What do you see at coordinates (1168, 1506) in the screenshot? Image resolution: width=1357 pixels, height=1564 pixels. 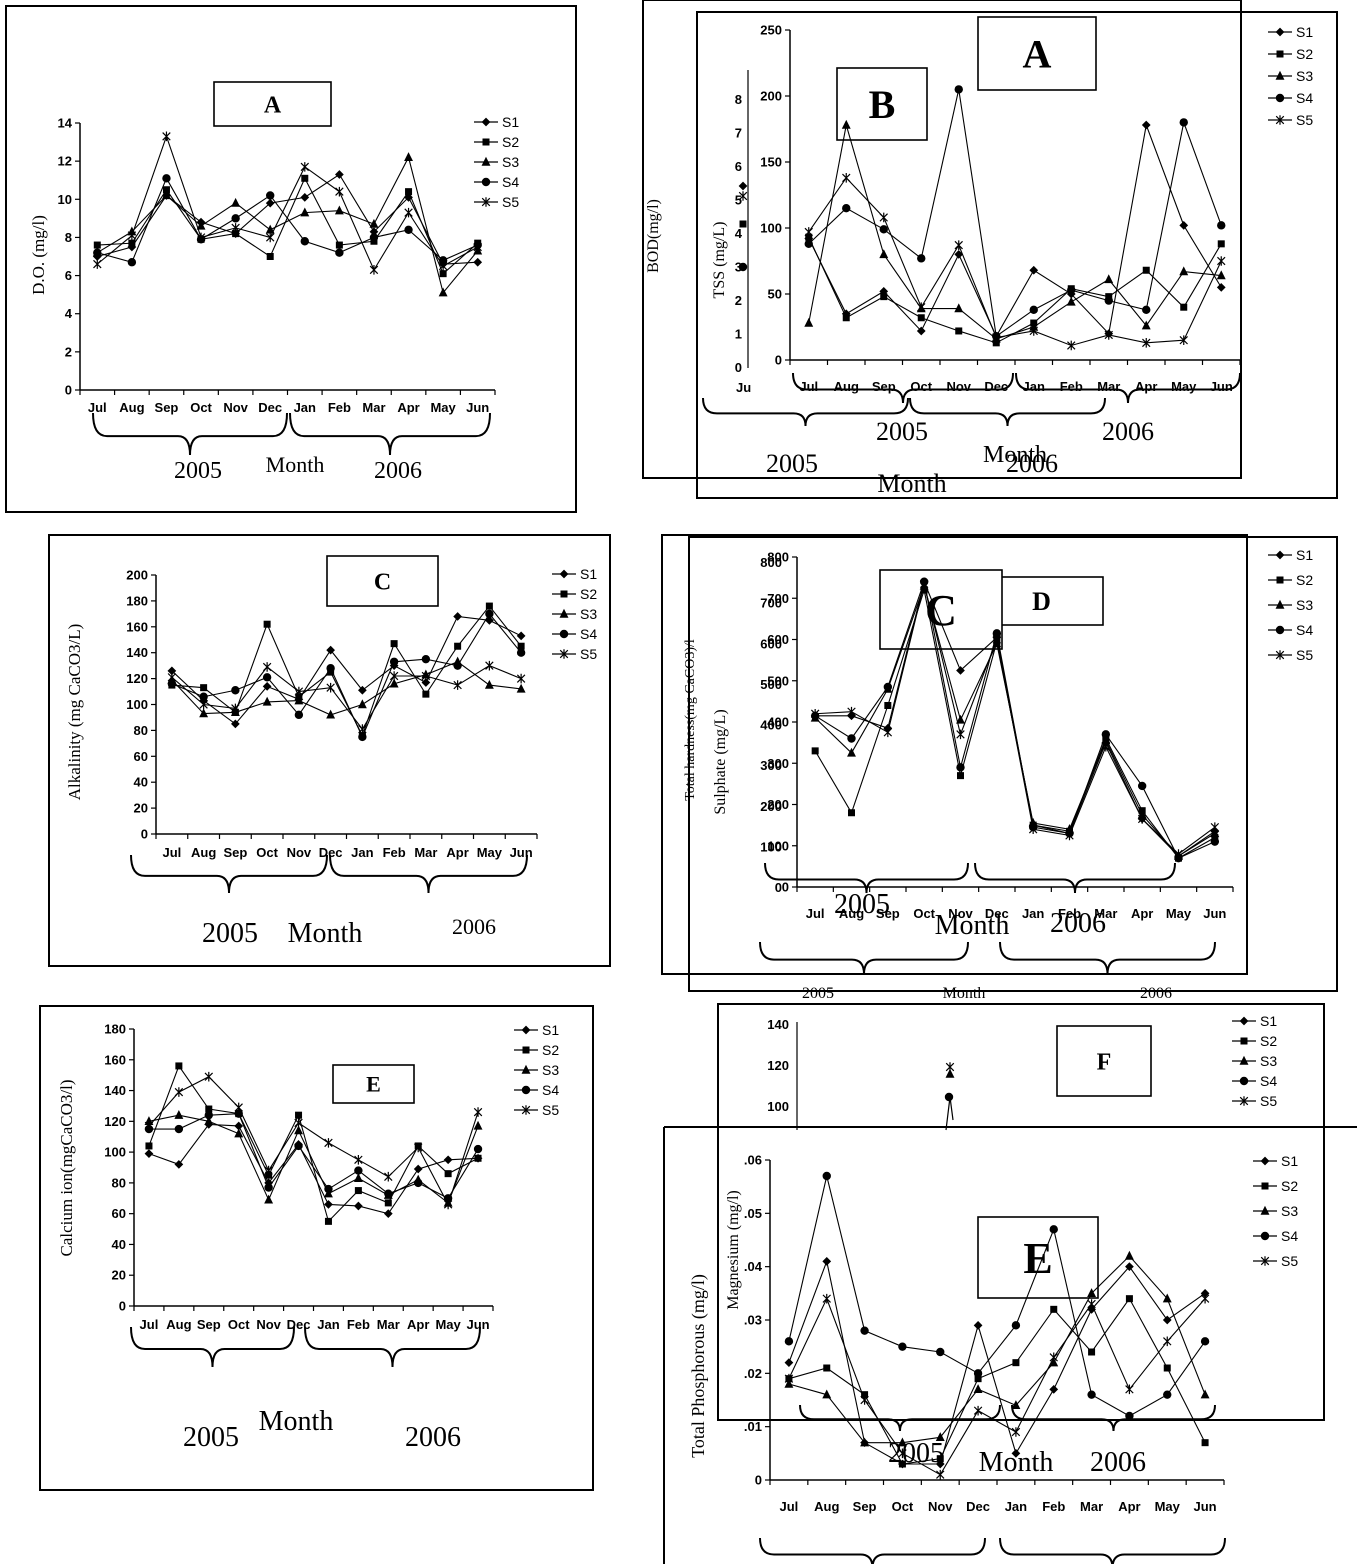 I see `x-tick-label: May` at bounding box center [1168, 1506].